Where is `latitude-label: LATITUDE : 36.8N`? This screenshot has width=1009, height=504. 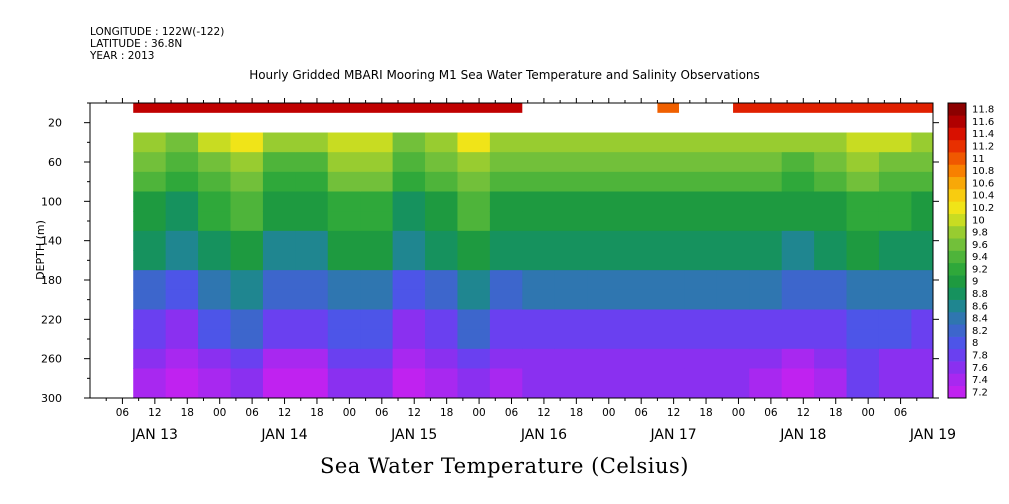
latitude-label: LATITUDE : 36.8N is located at coordinates (136, 44).